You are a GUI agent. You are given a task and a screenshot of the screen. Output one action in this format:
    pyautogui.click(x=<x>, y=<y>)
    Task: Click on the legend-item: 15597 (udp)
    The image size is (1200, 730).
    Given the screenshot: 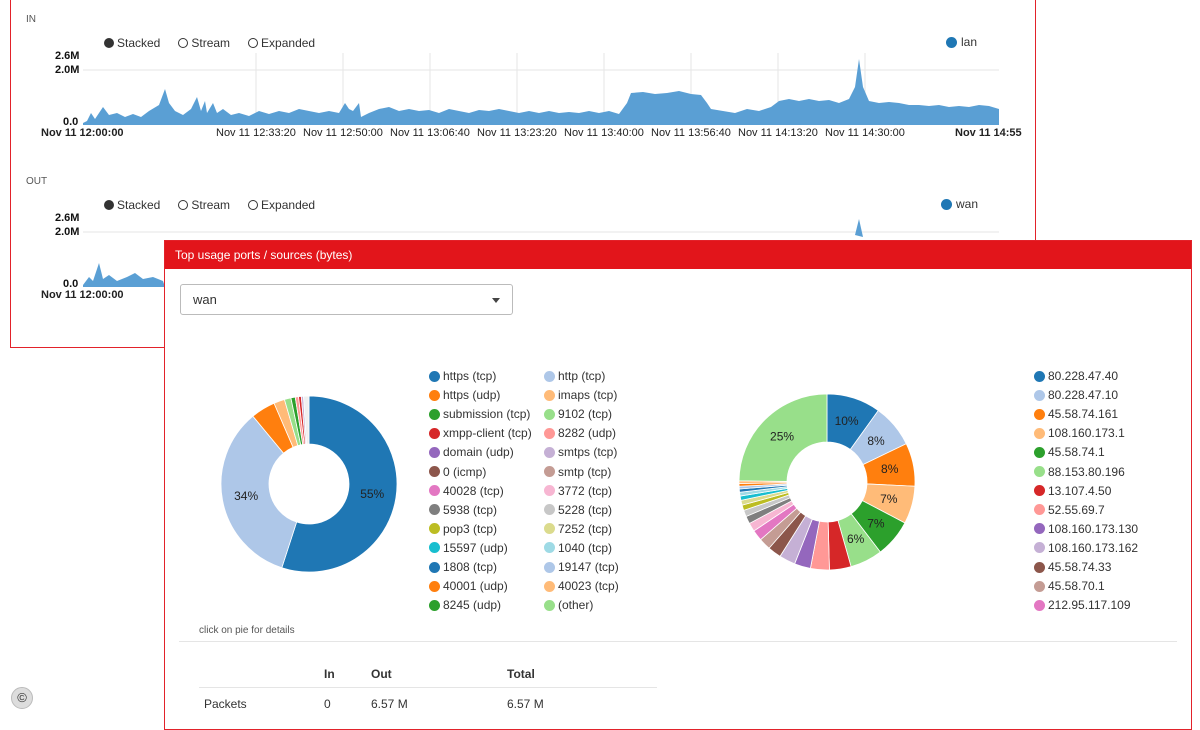 What is the action you would take?
    pyautogui.click(x=468, y=548)
    